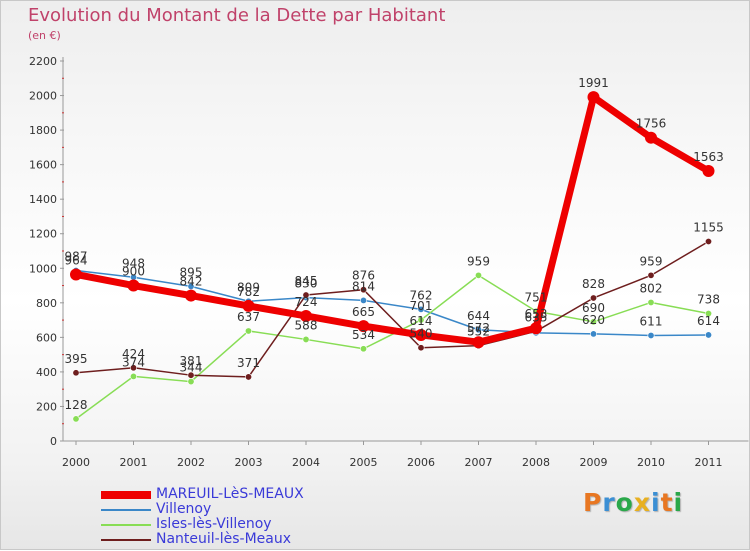 This screenshot has height=551, width=750. Describe the element at coordinates (46, 372) in the screenshot. I see `y-tick-label: 400` at that location.